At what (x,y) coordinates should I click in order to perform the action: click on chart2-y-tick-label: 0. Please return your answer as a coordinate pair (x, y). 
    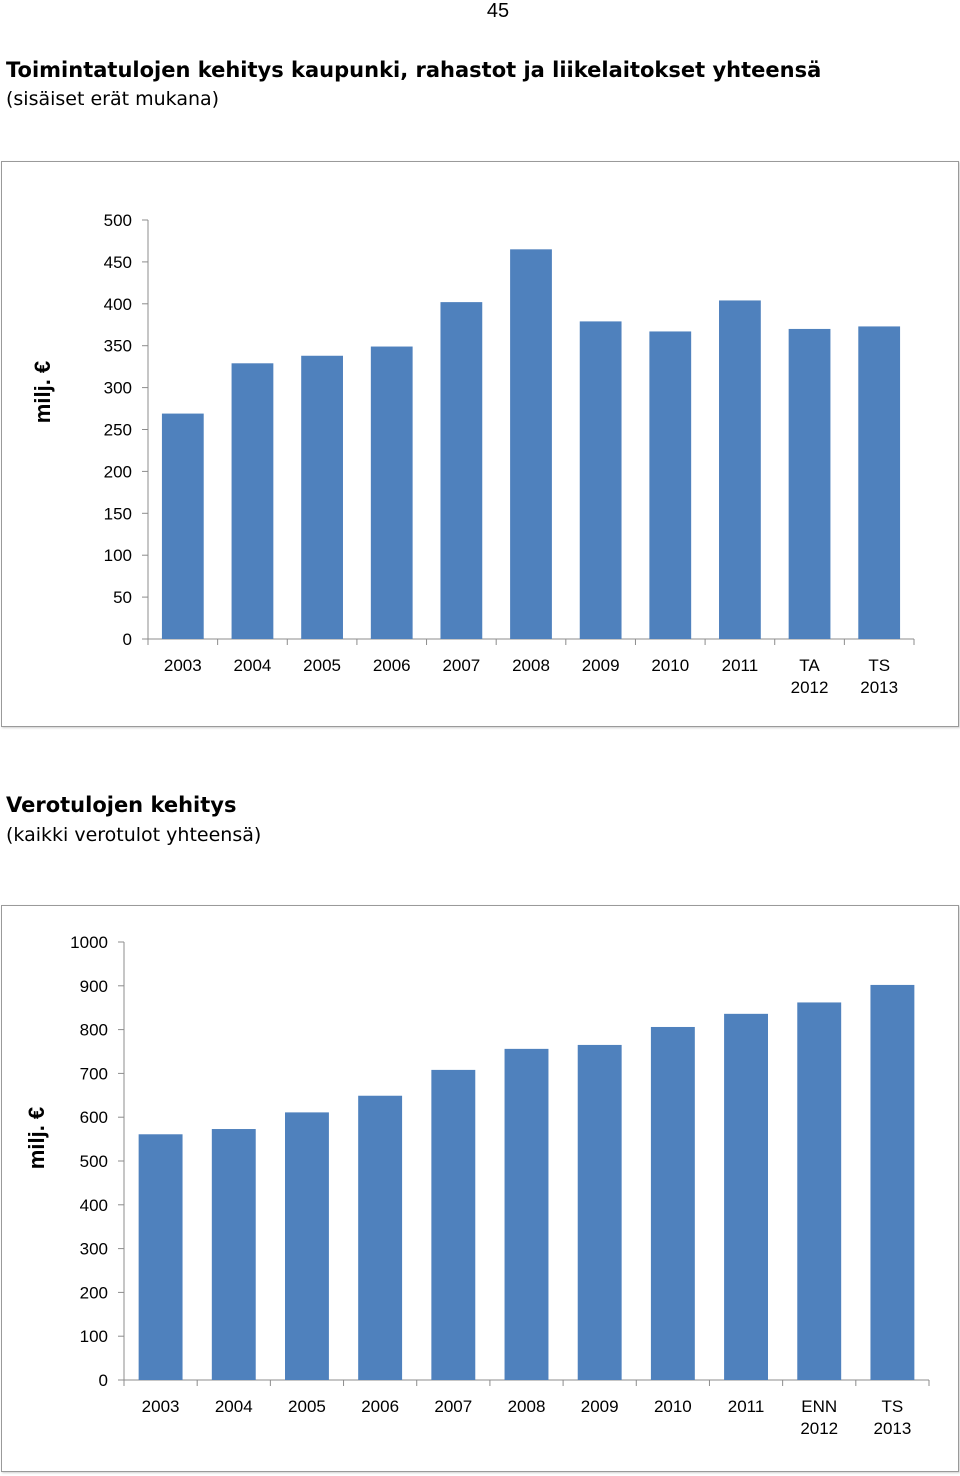
    Looking at the image, I should click on (103, 1380).